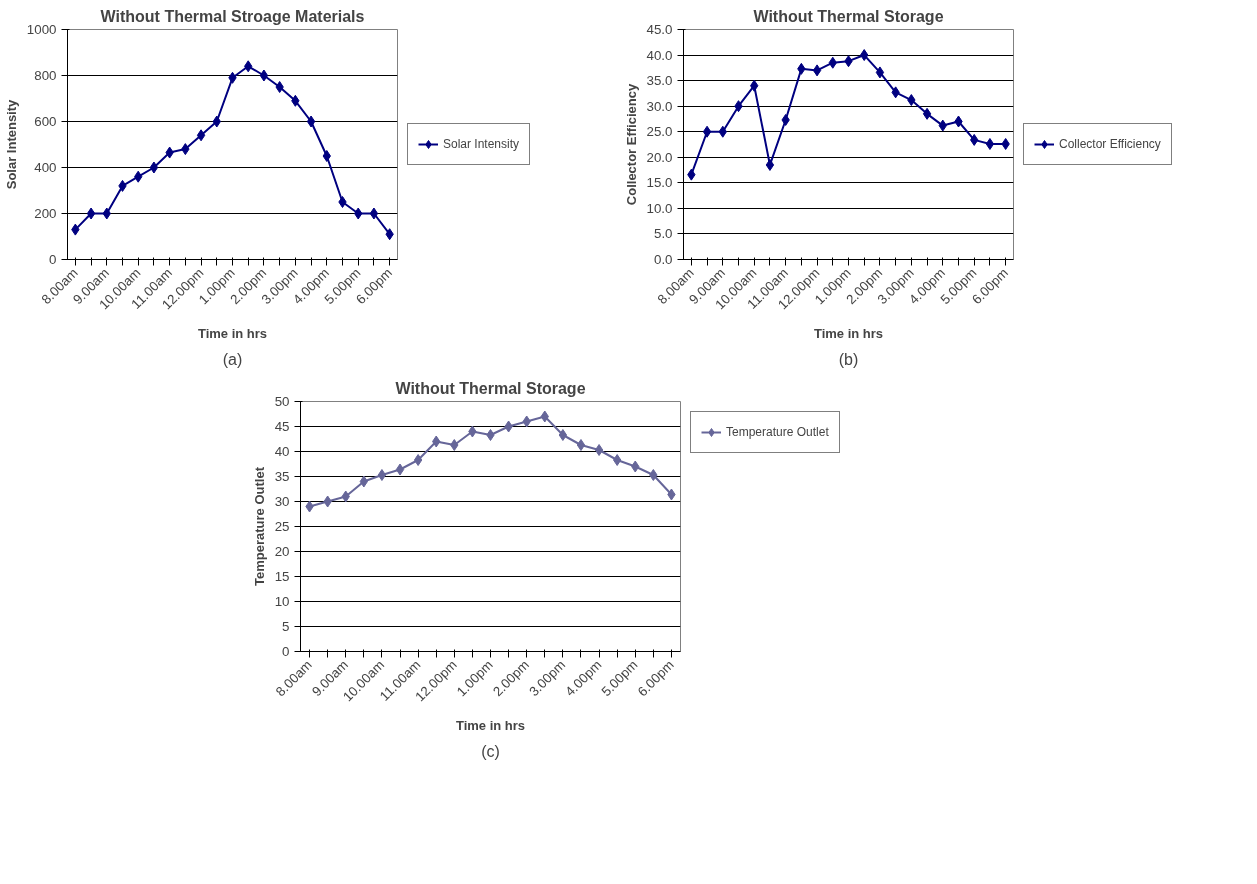 Image resolution: width=1257 pixels, height=884 pixels. Describe the element at coordinates (848, 359) in the screenshot. I see `text: (b)` at that location.